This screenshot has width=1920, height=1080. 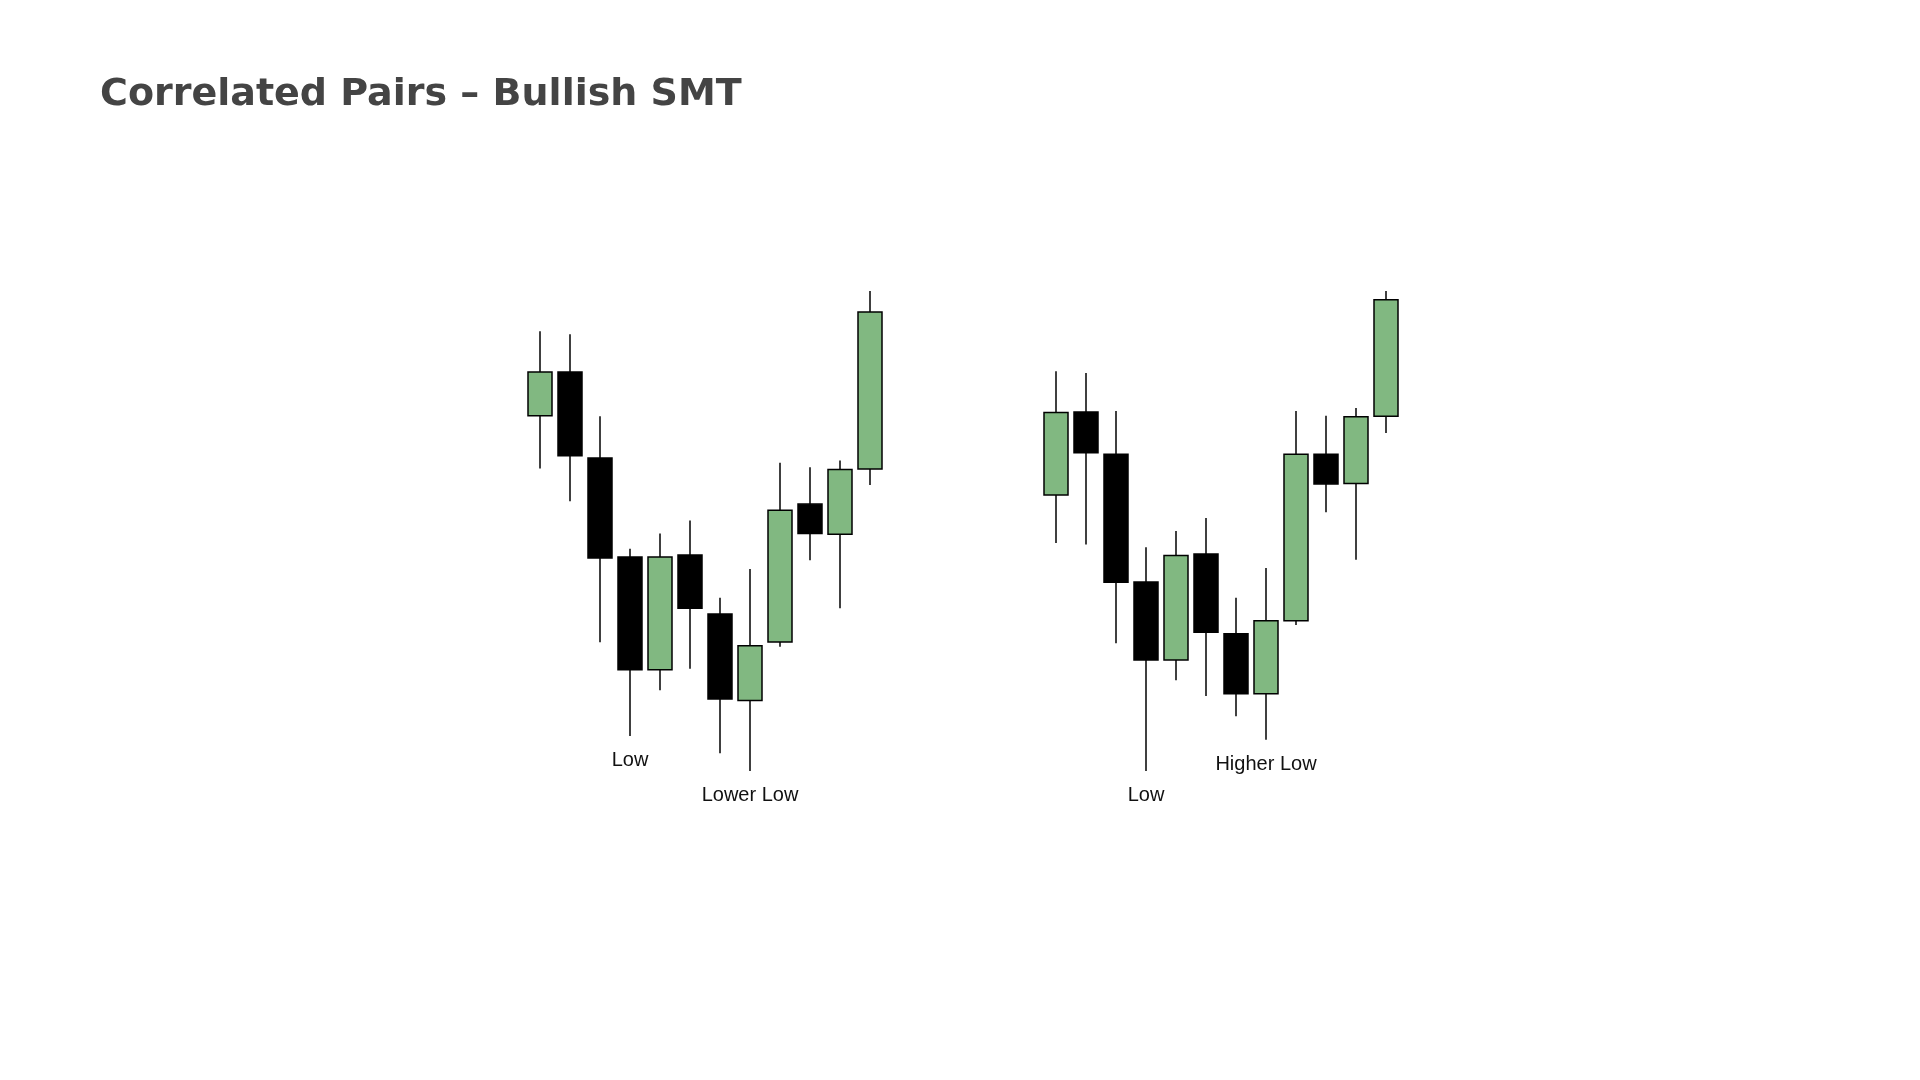 What do you see at coordinates (750, 794) in the screenshot?
I see `annotation: Lower Low` at bounding box center [750, 794].